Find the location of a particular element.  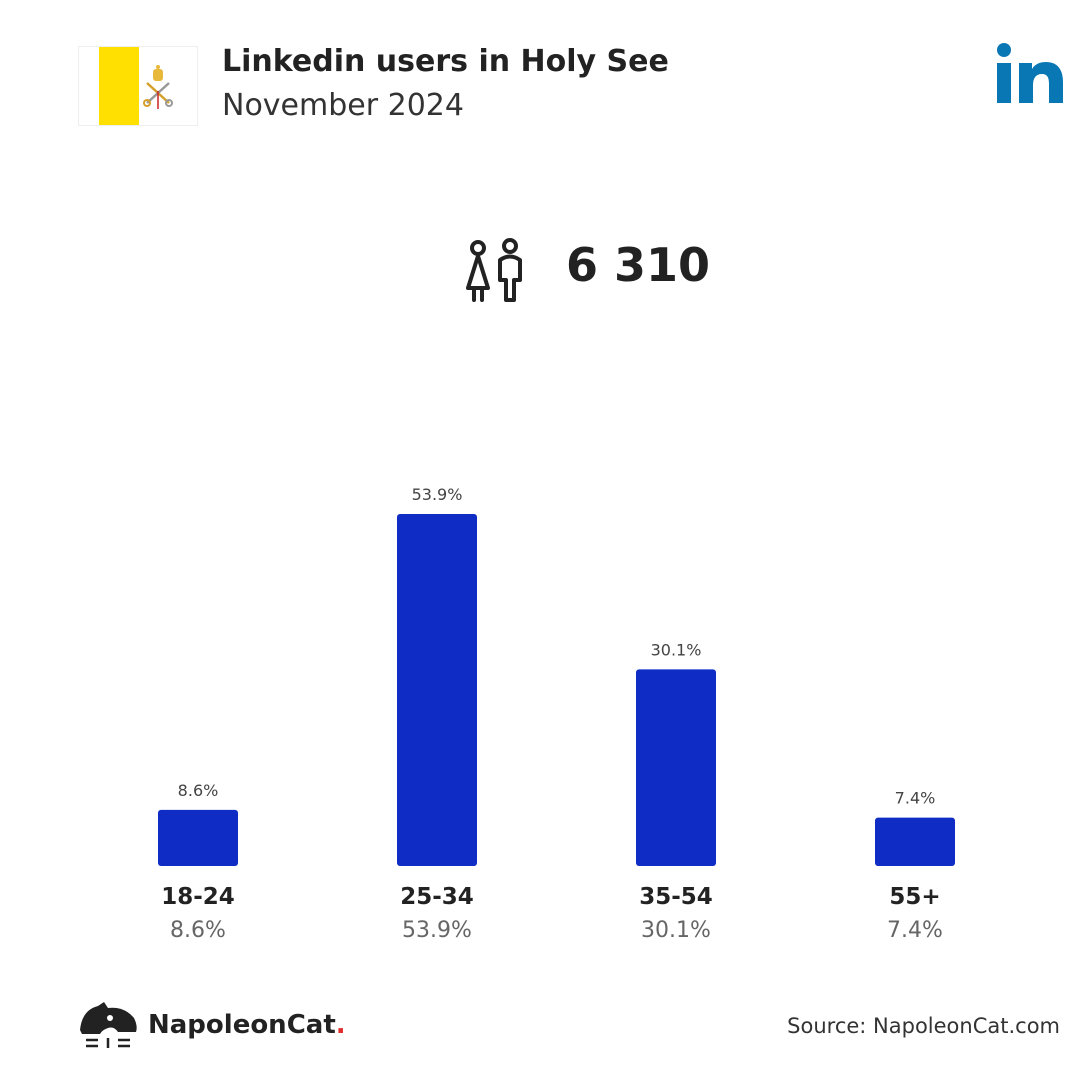

keys-and-tiara-emblem is located at coordinates (158, 87).